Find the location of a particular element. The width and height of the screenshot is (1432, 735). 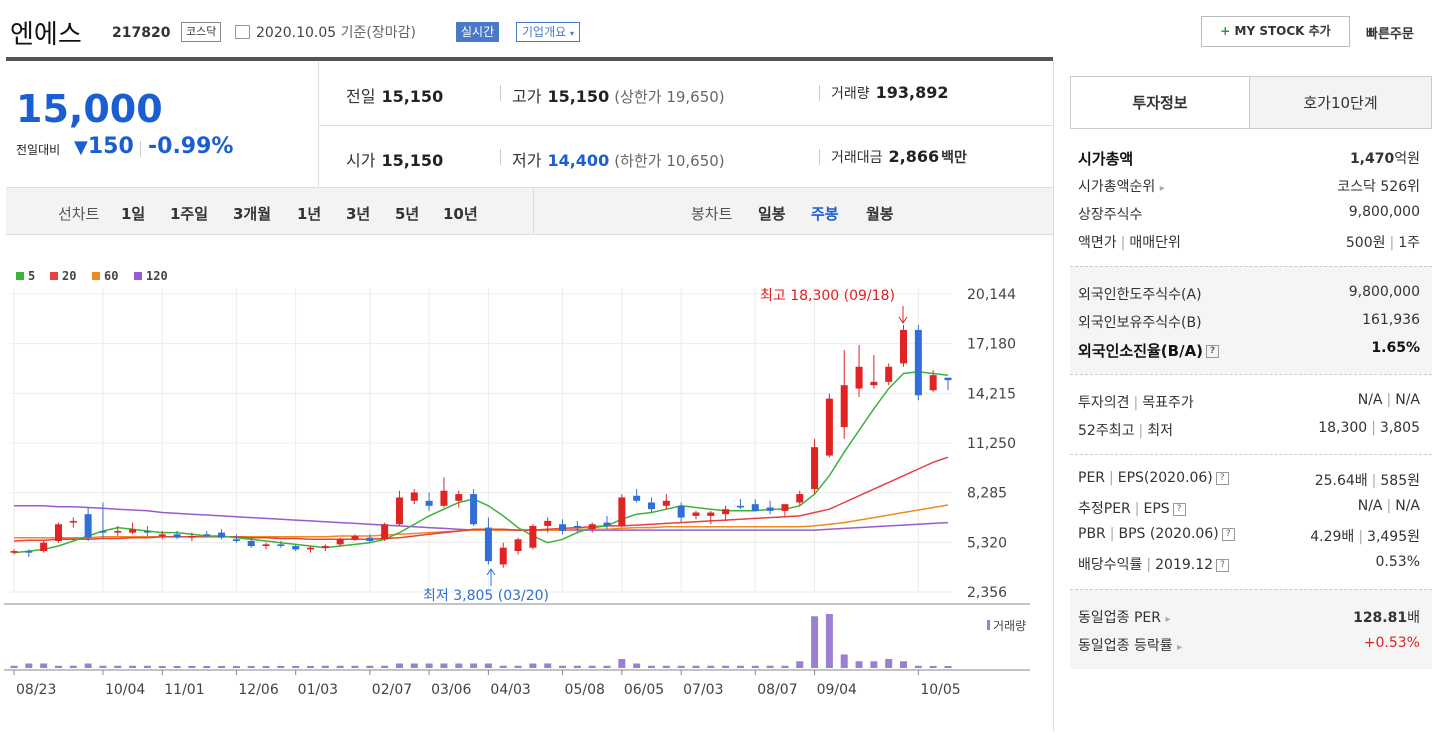

divider is located at coordinates (529, 59).